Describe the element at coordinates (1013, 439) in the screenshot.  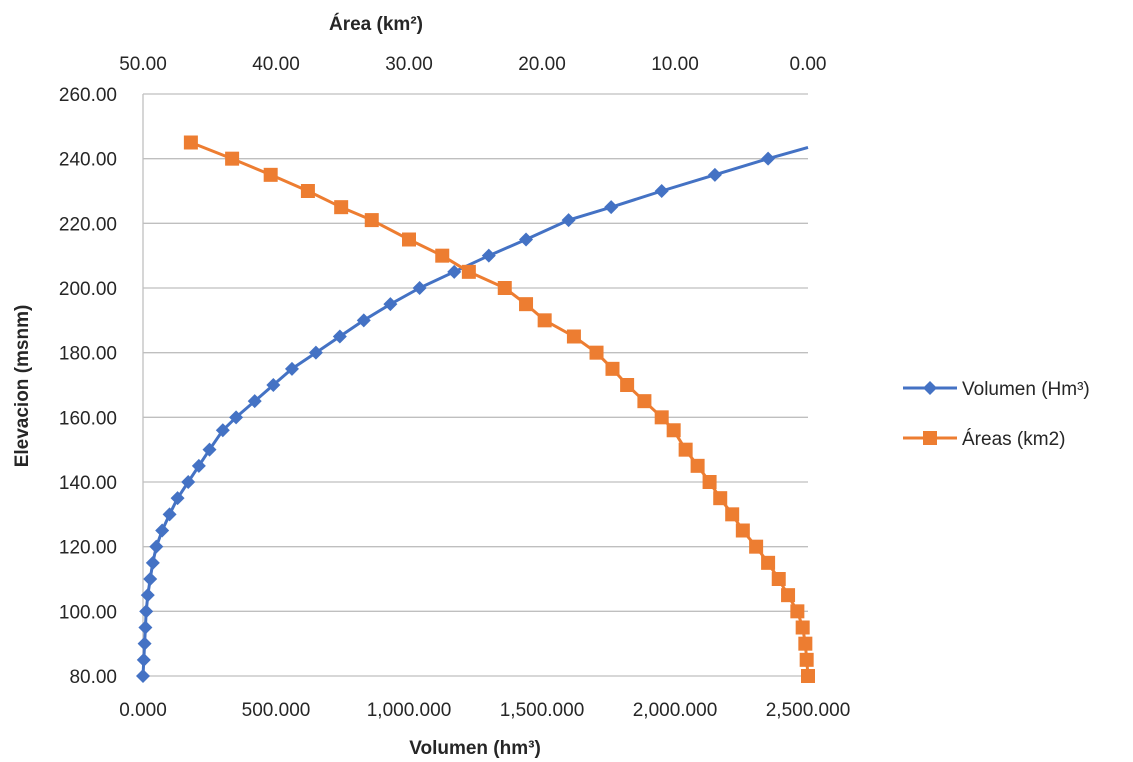
I see `legend-label: Áreas (km2)` at that location.